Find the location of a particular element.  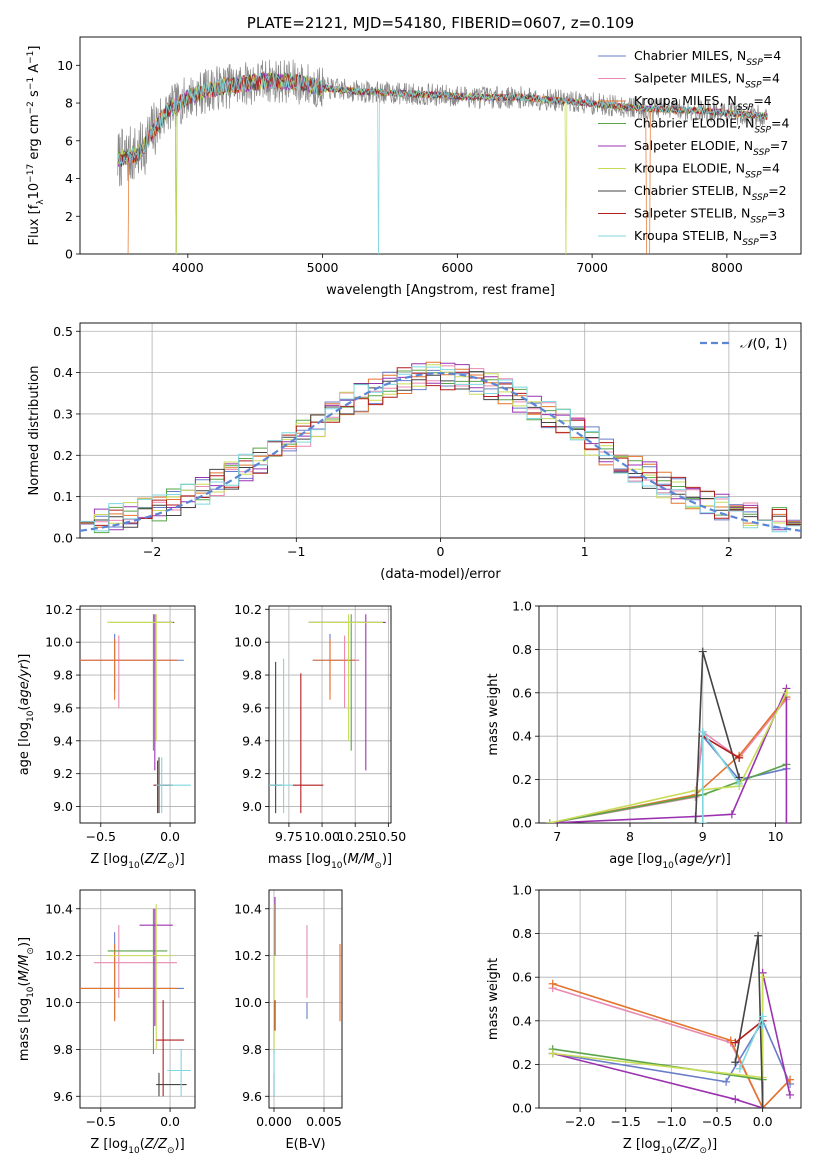

histogram-plot is located at coordinates (440, 447).